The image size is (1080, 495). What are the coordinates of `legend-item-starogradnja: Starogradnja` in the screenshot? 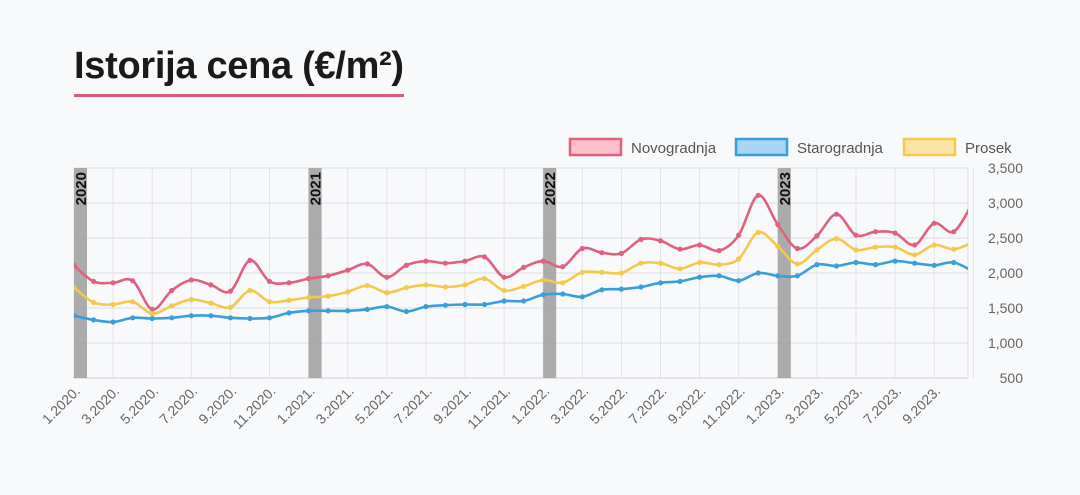 It's located at (809, 147).